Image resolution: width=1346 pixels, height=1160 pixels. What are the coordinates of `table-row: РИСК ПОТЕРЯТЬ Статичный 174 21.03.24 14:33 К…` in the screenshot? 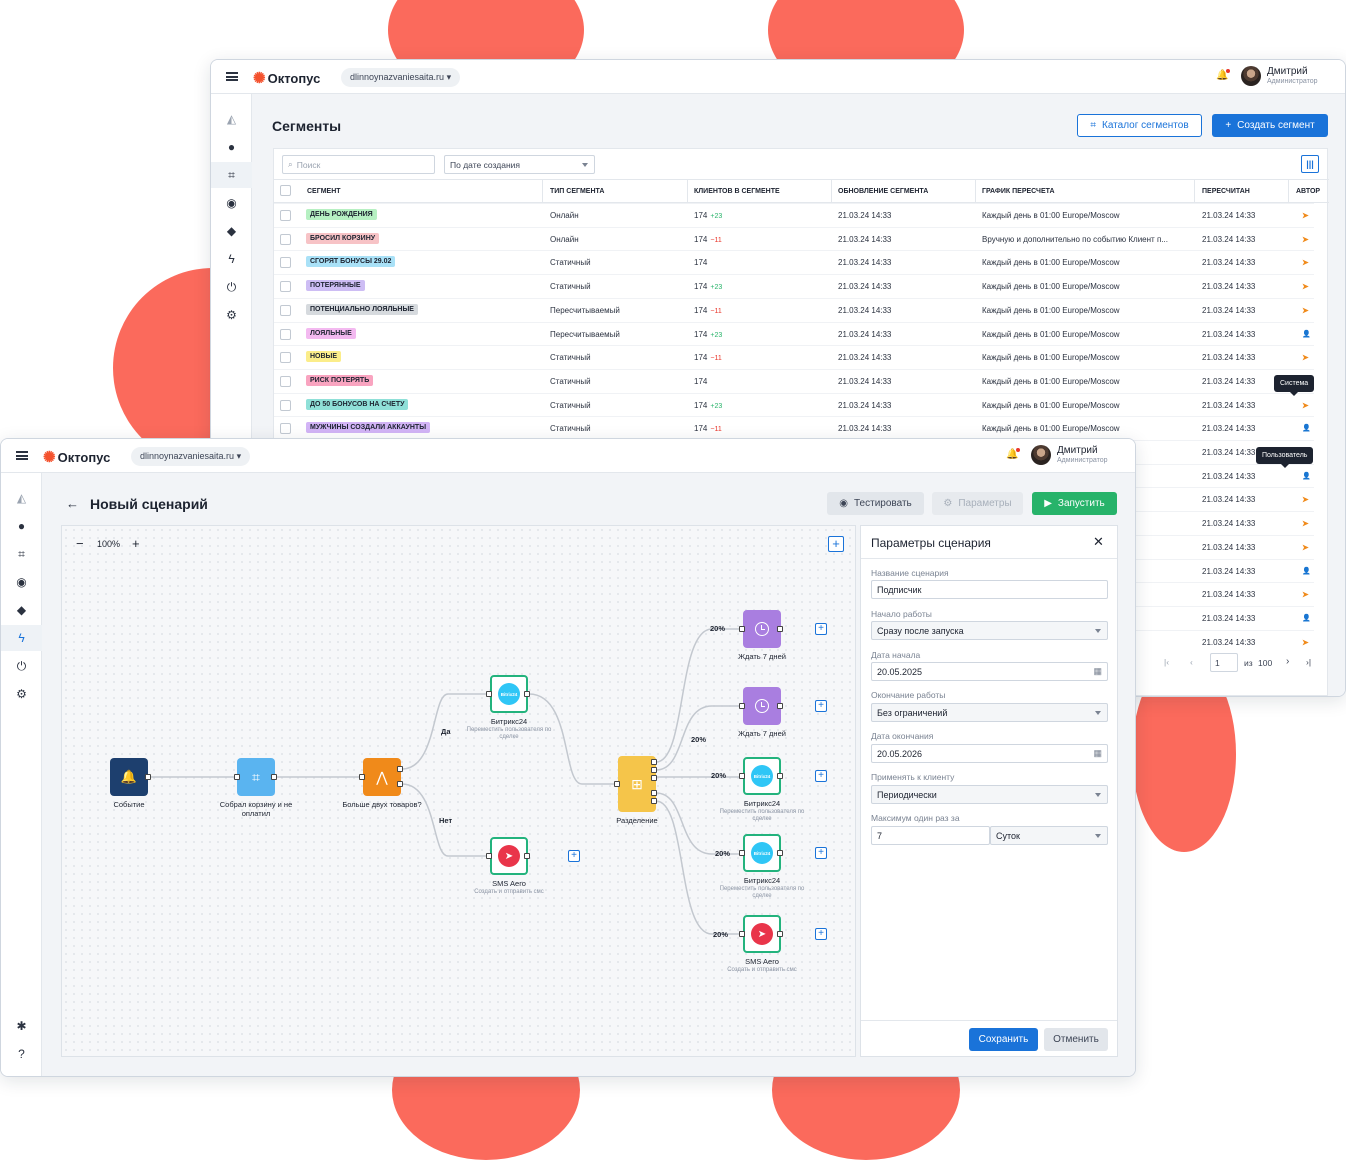 It's located at (794, 380).